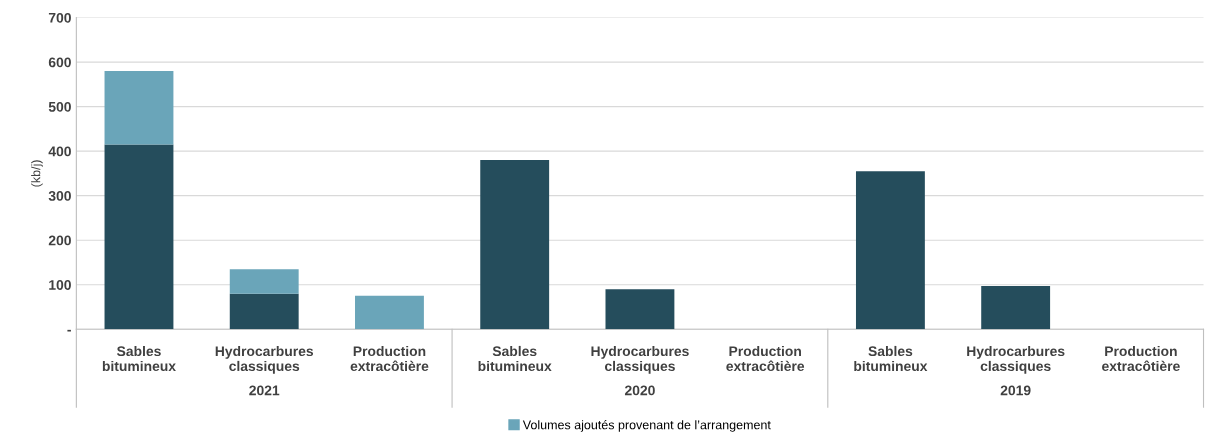 This screenshot has height=439, width=1212. What do you see at coordinates (264, 390) in the screenshot?
I see `text: 2021` at bounding box center [264, 390].